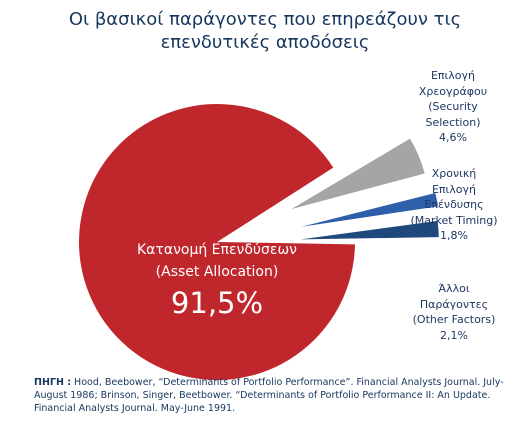  What do you see at coordinates (454, 304) in the screenshot?
I see `other-label-line-2: Παράγοντες` at bounding box center [454, 304].